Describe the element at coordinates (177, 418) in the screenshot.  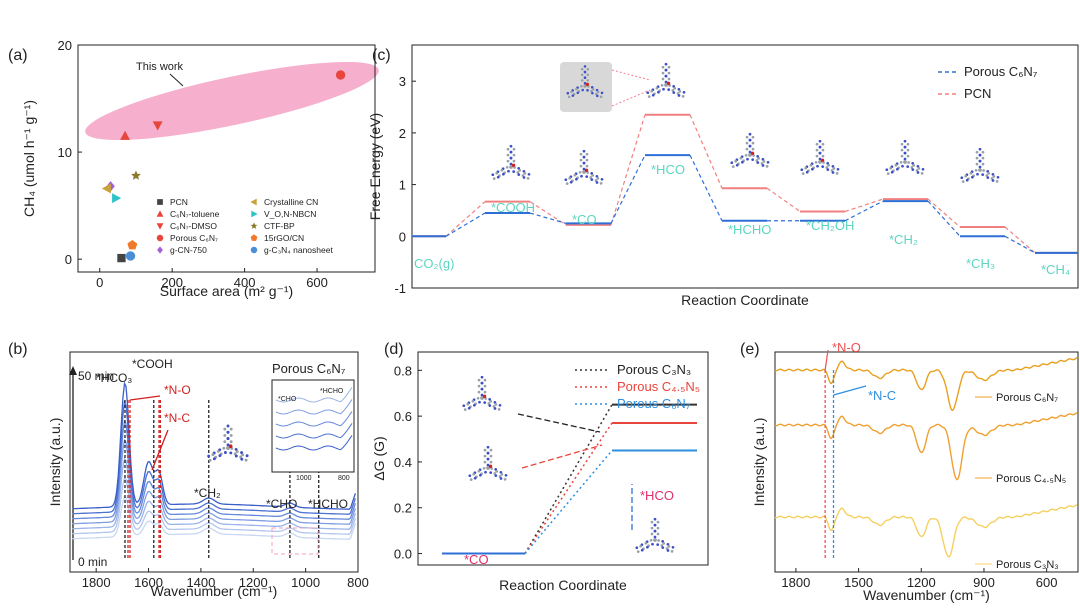
I see `annotation-3: *N-C` at that location.